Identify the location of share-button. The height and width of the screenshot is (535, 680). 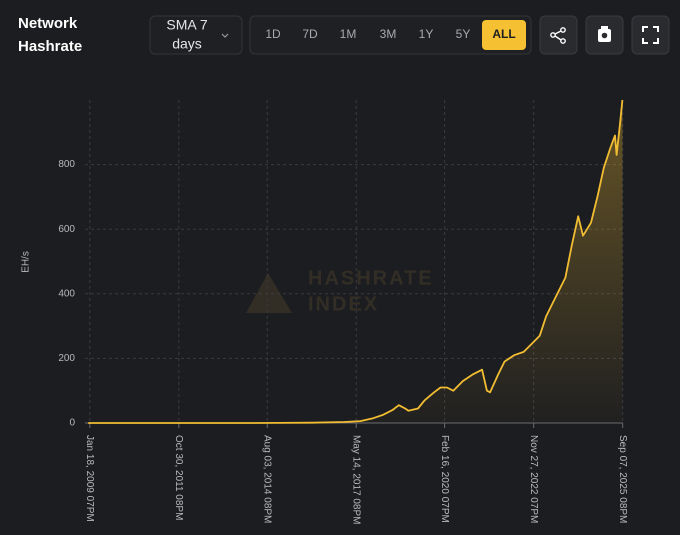
(558, 35).